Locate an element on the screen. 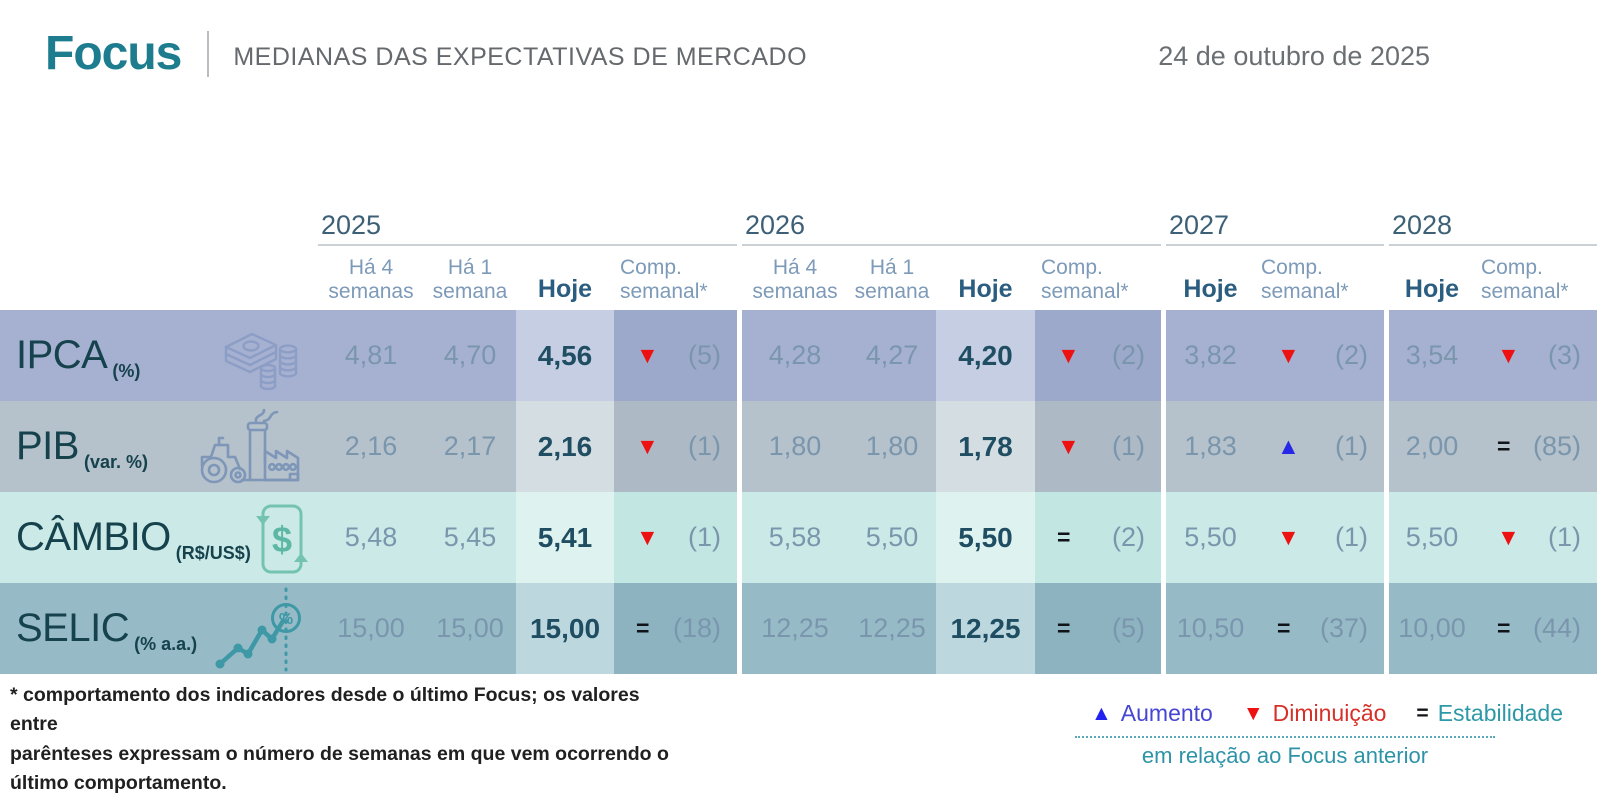 This screenshot has width=1600, height=800. up-arrow-icon: ▲ is located at coordinates (1101, 713).